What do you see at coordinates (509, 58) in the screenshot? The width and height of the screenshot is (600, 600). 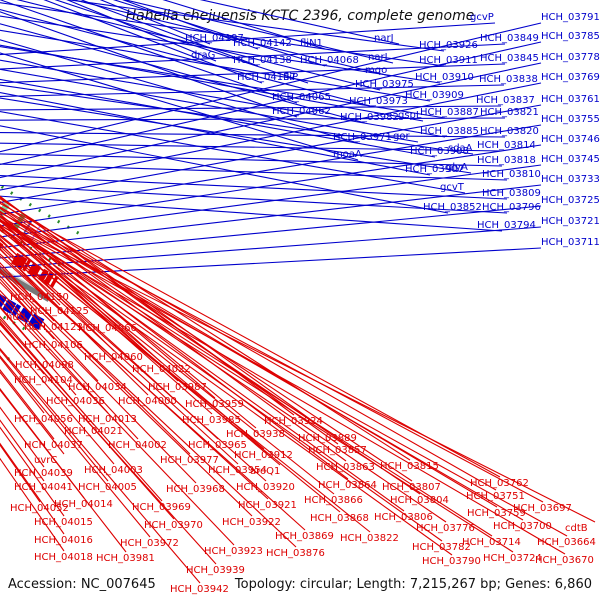 I see `forward-gene-label: HCH_03845` at bounding box center [509, 58].